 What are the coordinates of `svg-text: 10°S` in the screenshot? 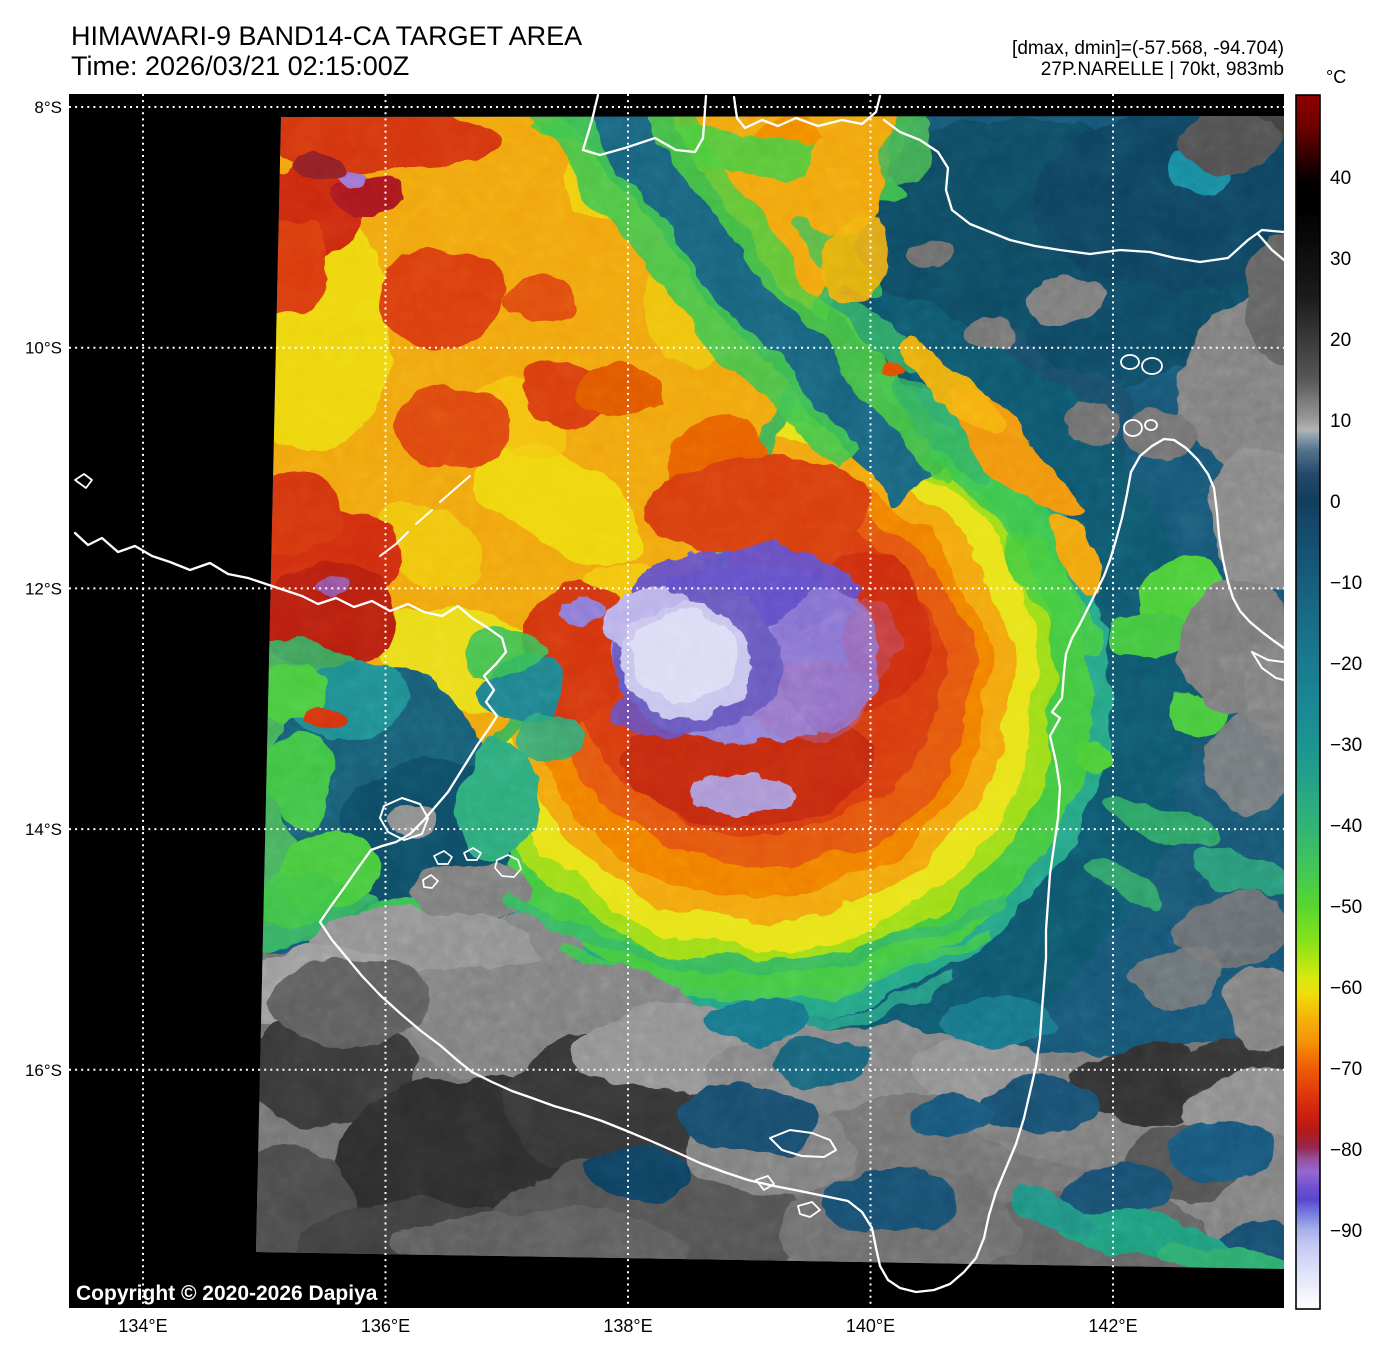 It's located at (43, 348).